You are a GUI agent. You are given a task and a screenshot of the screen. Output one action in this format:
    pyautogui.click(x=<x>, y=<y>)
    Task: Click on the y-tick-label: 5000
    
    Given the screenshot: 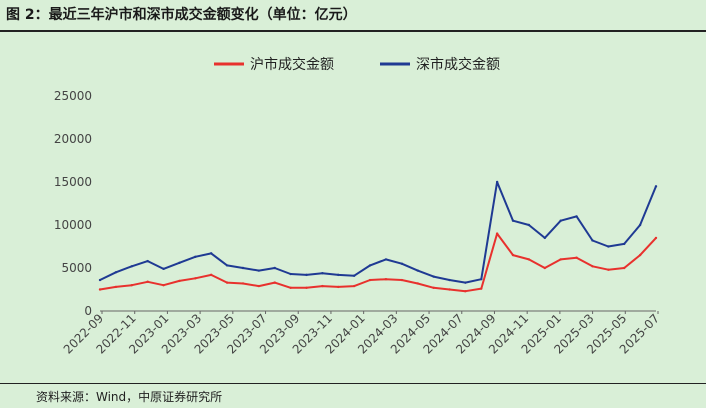 What is the action you would take?
    pyautogui.click(x=76, y=268)
    